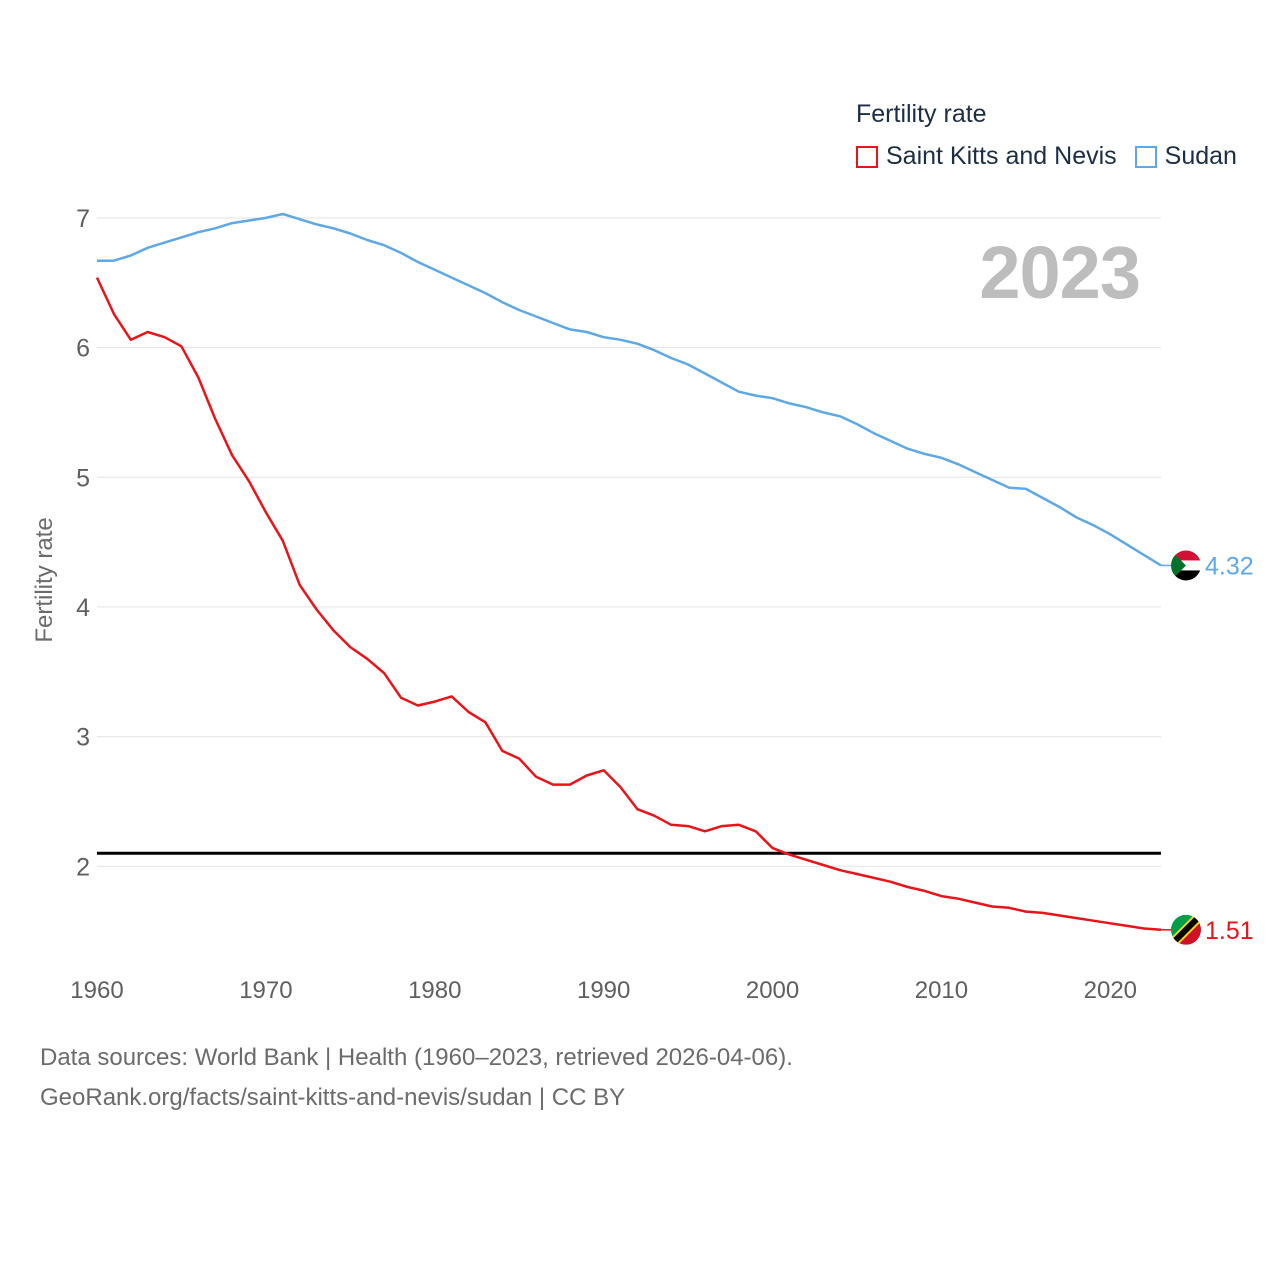  Describe the element at coordinates (603, 990) in the screenshot. I see `x-tick-label-1990: 1990` at that location.